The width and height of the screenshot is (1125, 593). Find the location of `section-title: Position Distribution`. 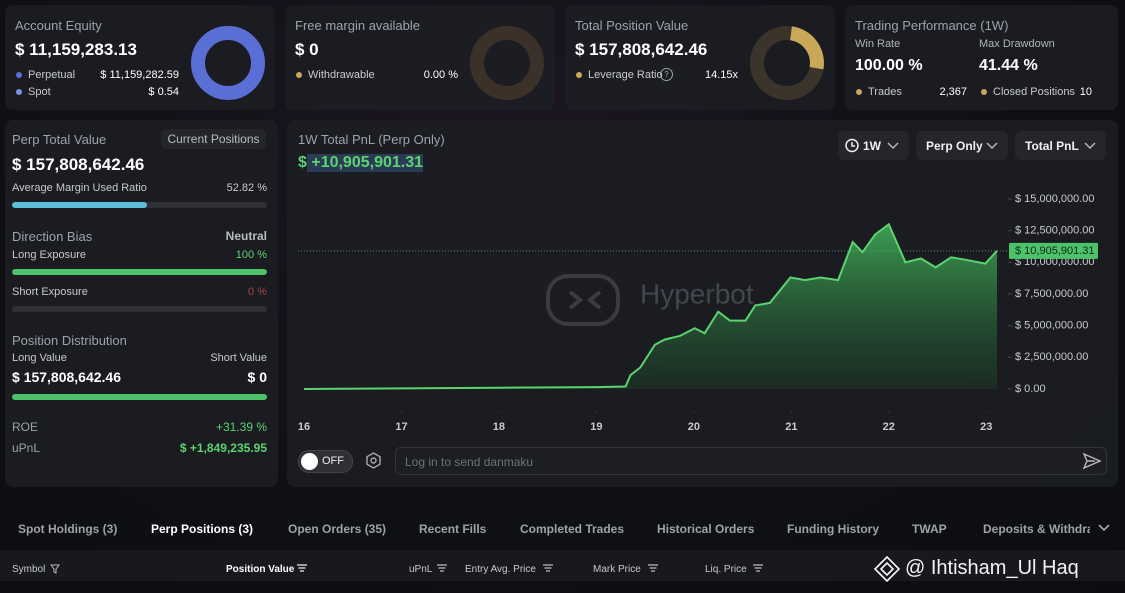

section-title: Position Distribution is located at coordinates (69, 340).